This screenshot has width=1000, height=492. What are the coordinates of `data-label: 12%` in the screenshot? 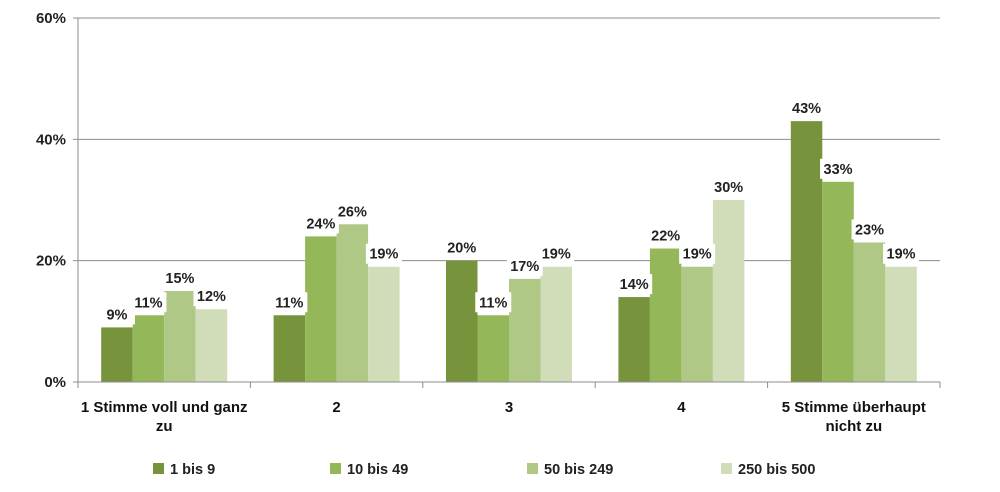 It's located at (211, 297).